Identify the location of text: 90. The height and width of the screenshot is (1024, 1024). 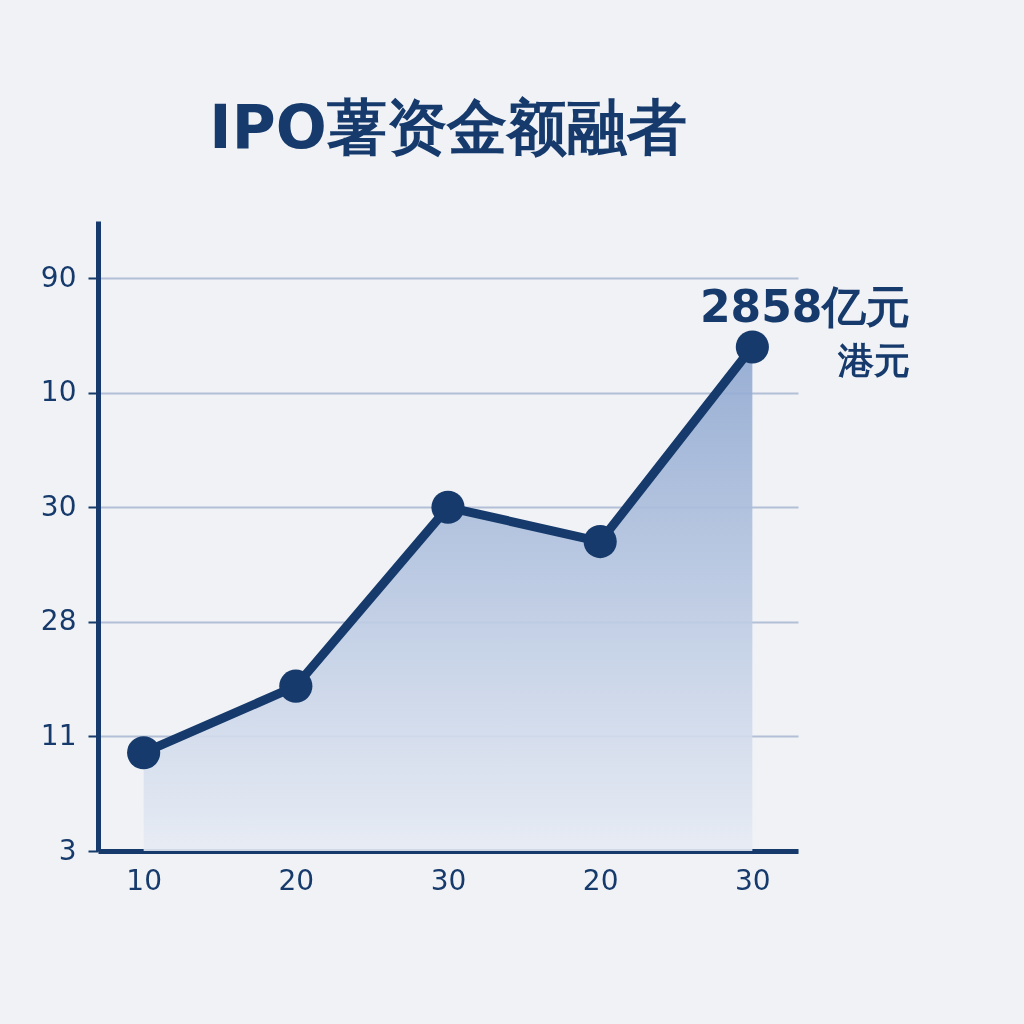
(58, 277).